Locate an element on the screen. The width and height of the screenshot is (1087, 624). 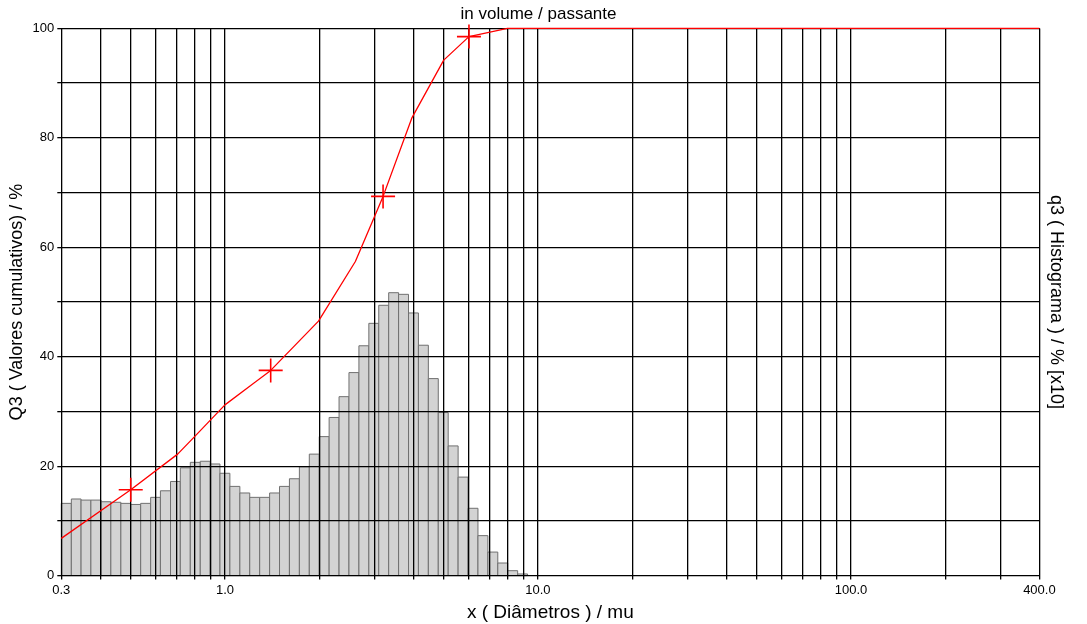
y-tick-label: 40 is located at coordinates (47, 356).